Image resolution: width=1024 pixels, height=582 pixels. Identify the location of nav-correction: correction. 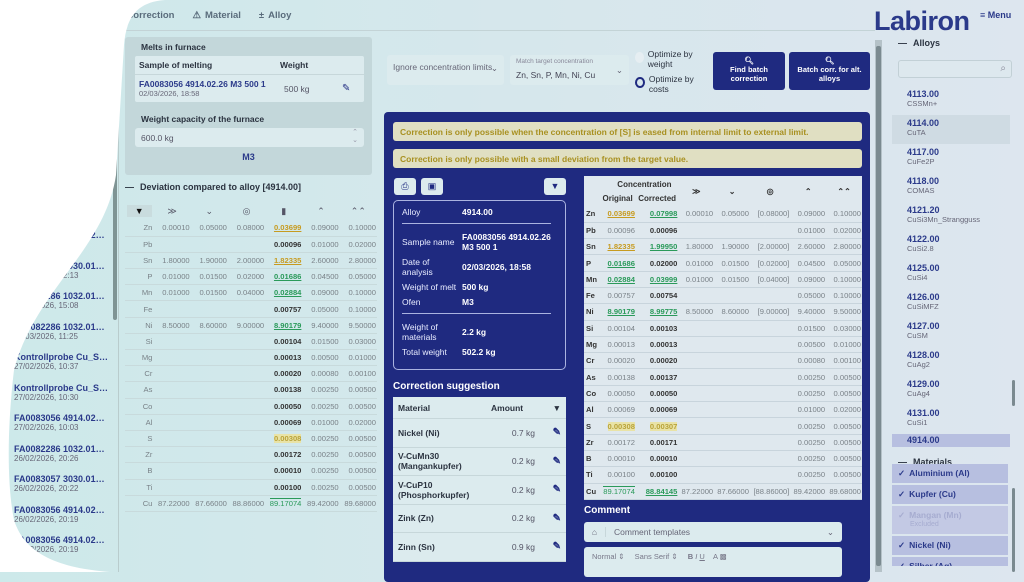
(151, 15).